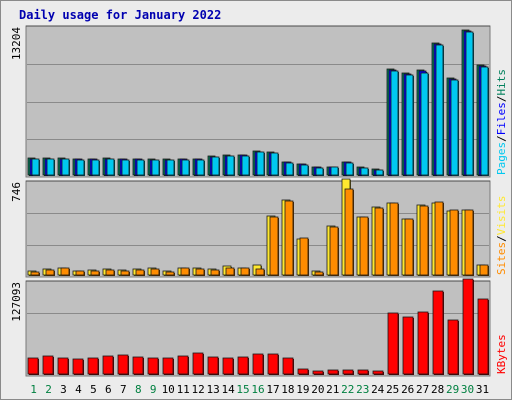  I want to click on x-tick-label-10: 10, so click(168, 389).